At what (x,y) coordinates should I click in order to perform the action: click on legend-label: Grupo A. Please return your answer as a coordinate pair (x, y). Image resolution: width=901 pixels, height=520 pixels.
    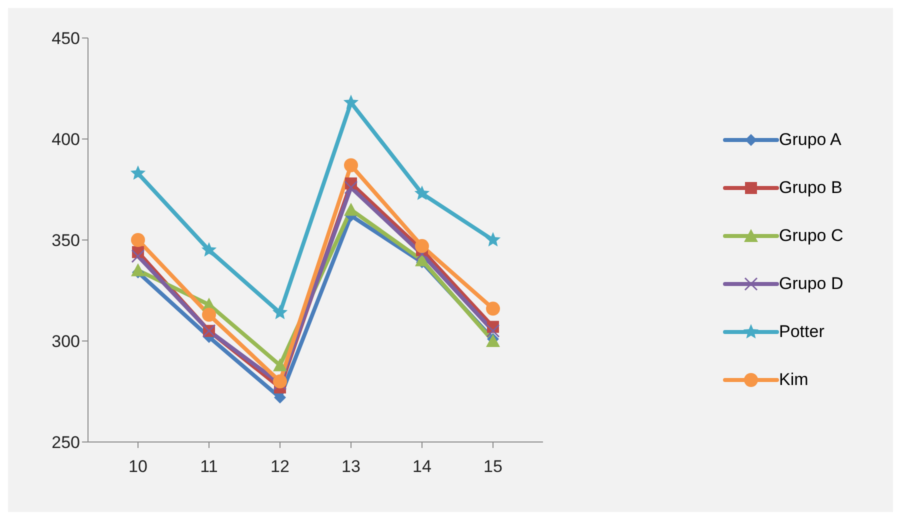
    Looking at the image, I should click on (810, 140).